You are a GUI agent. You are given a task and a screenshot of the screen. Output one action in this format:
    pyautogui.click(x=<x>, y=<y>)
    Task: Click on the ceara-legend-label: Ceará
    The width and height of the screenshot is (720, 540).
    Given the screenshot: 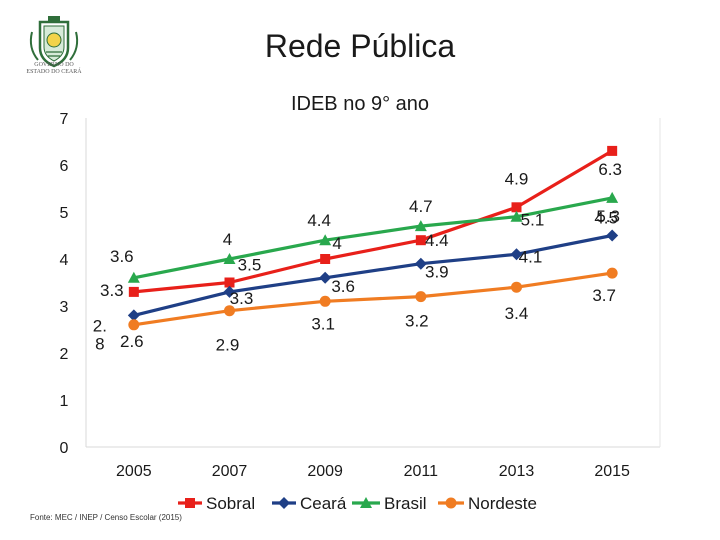 What is the action you would take?
    pyautogui.click(x=323, y=503)
    